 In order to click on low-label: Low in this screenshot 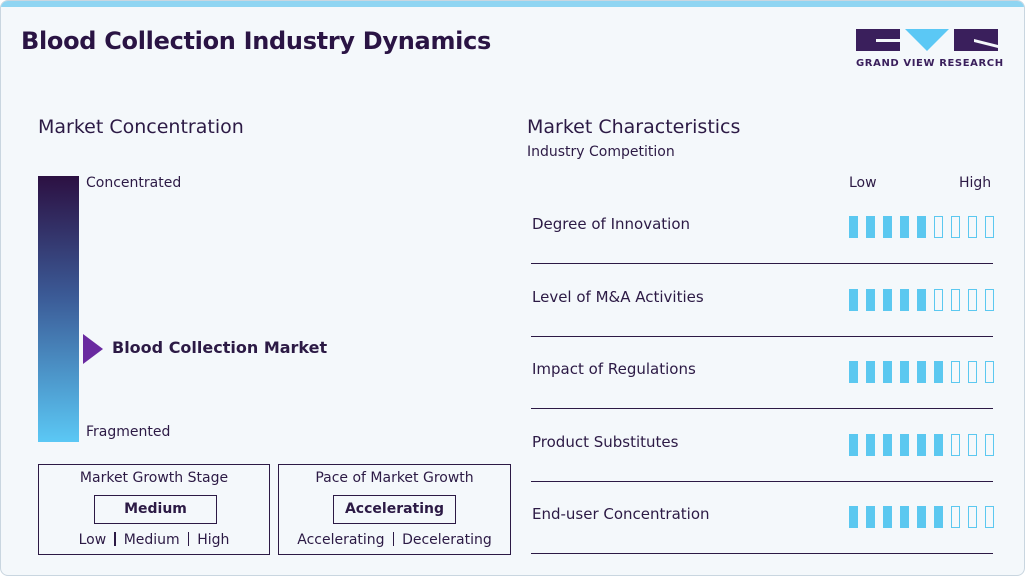, I will do `click(863, 183)`.